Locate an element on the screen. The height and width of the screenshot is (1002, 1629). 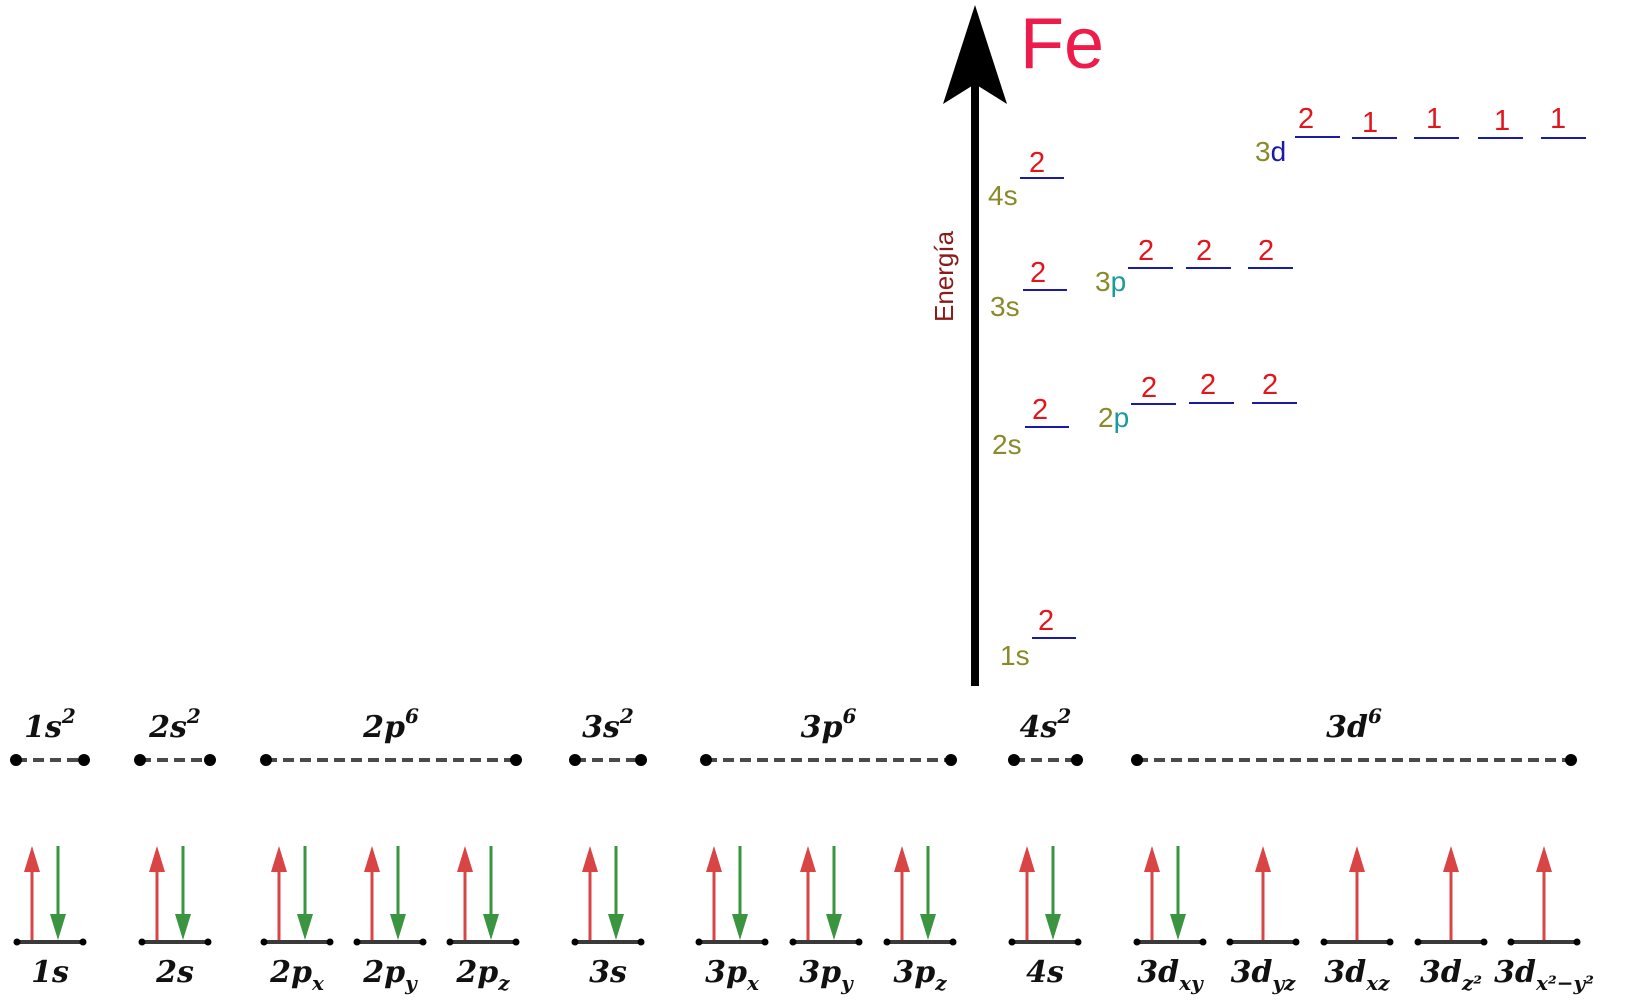
orbital-2pz: 2pz is located at coordinates (483, 920).